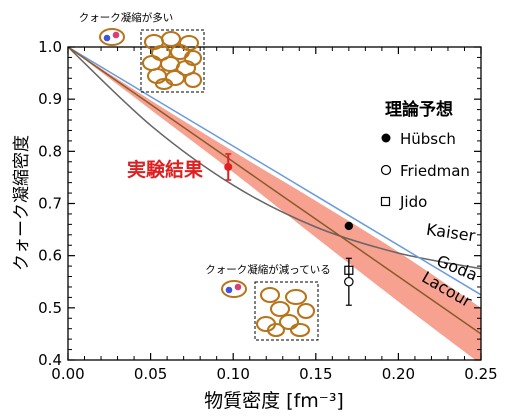 The image size is (508, 418). Describe the element at coordinates (419, 109) in the screenshot. I see `legend-title: 理論予想` at that location.